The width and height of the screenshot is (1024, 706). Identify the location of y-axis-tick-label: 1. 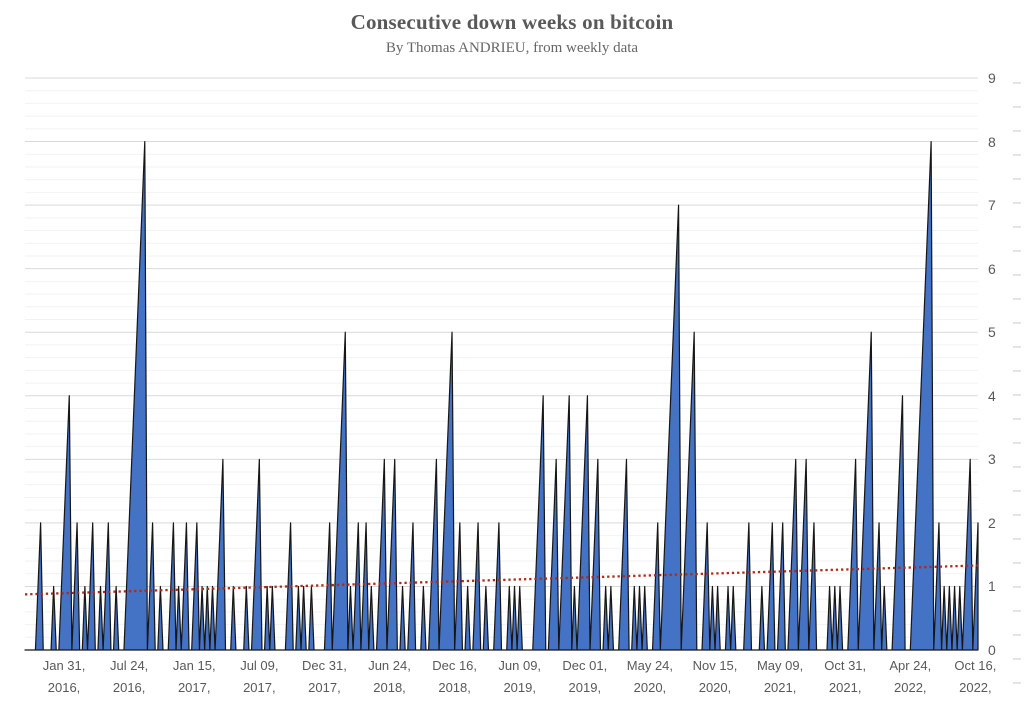
(992, 586).